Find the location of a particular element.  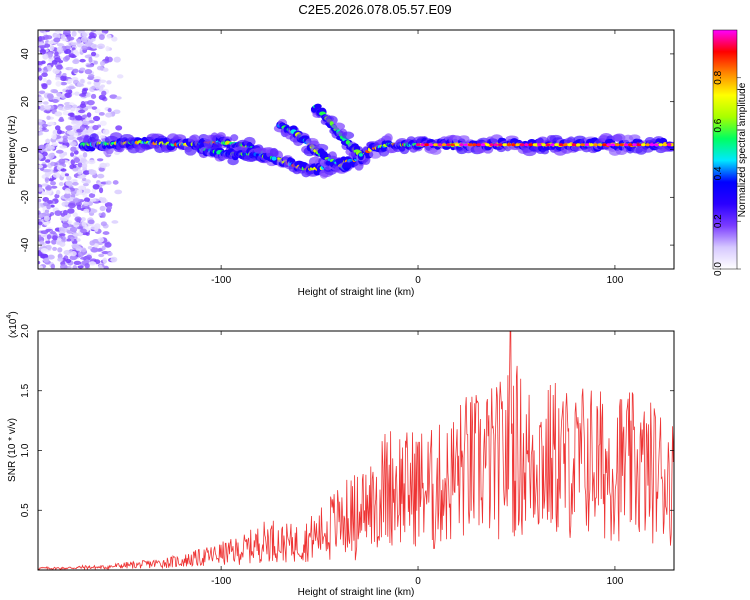

colorbar-tick-label: 0.2 is located at coordinates (718, 221).